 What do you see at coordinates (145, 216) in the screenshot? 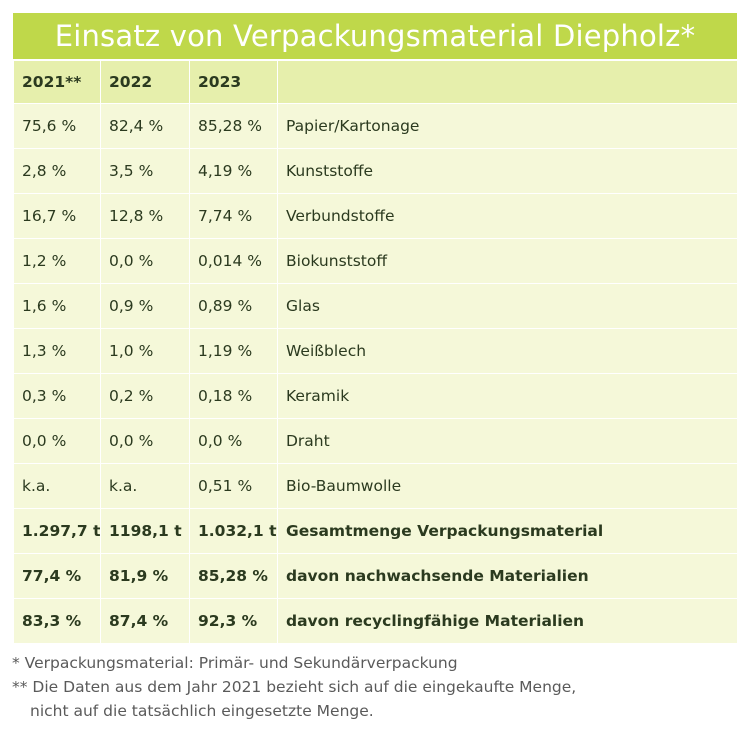
I see `cell-2022: 12,8 %` at bounding box center [145, 216].